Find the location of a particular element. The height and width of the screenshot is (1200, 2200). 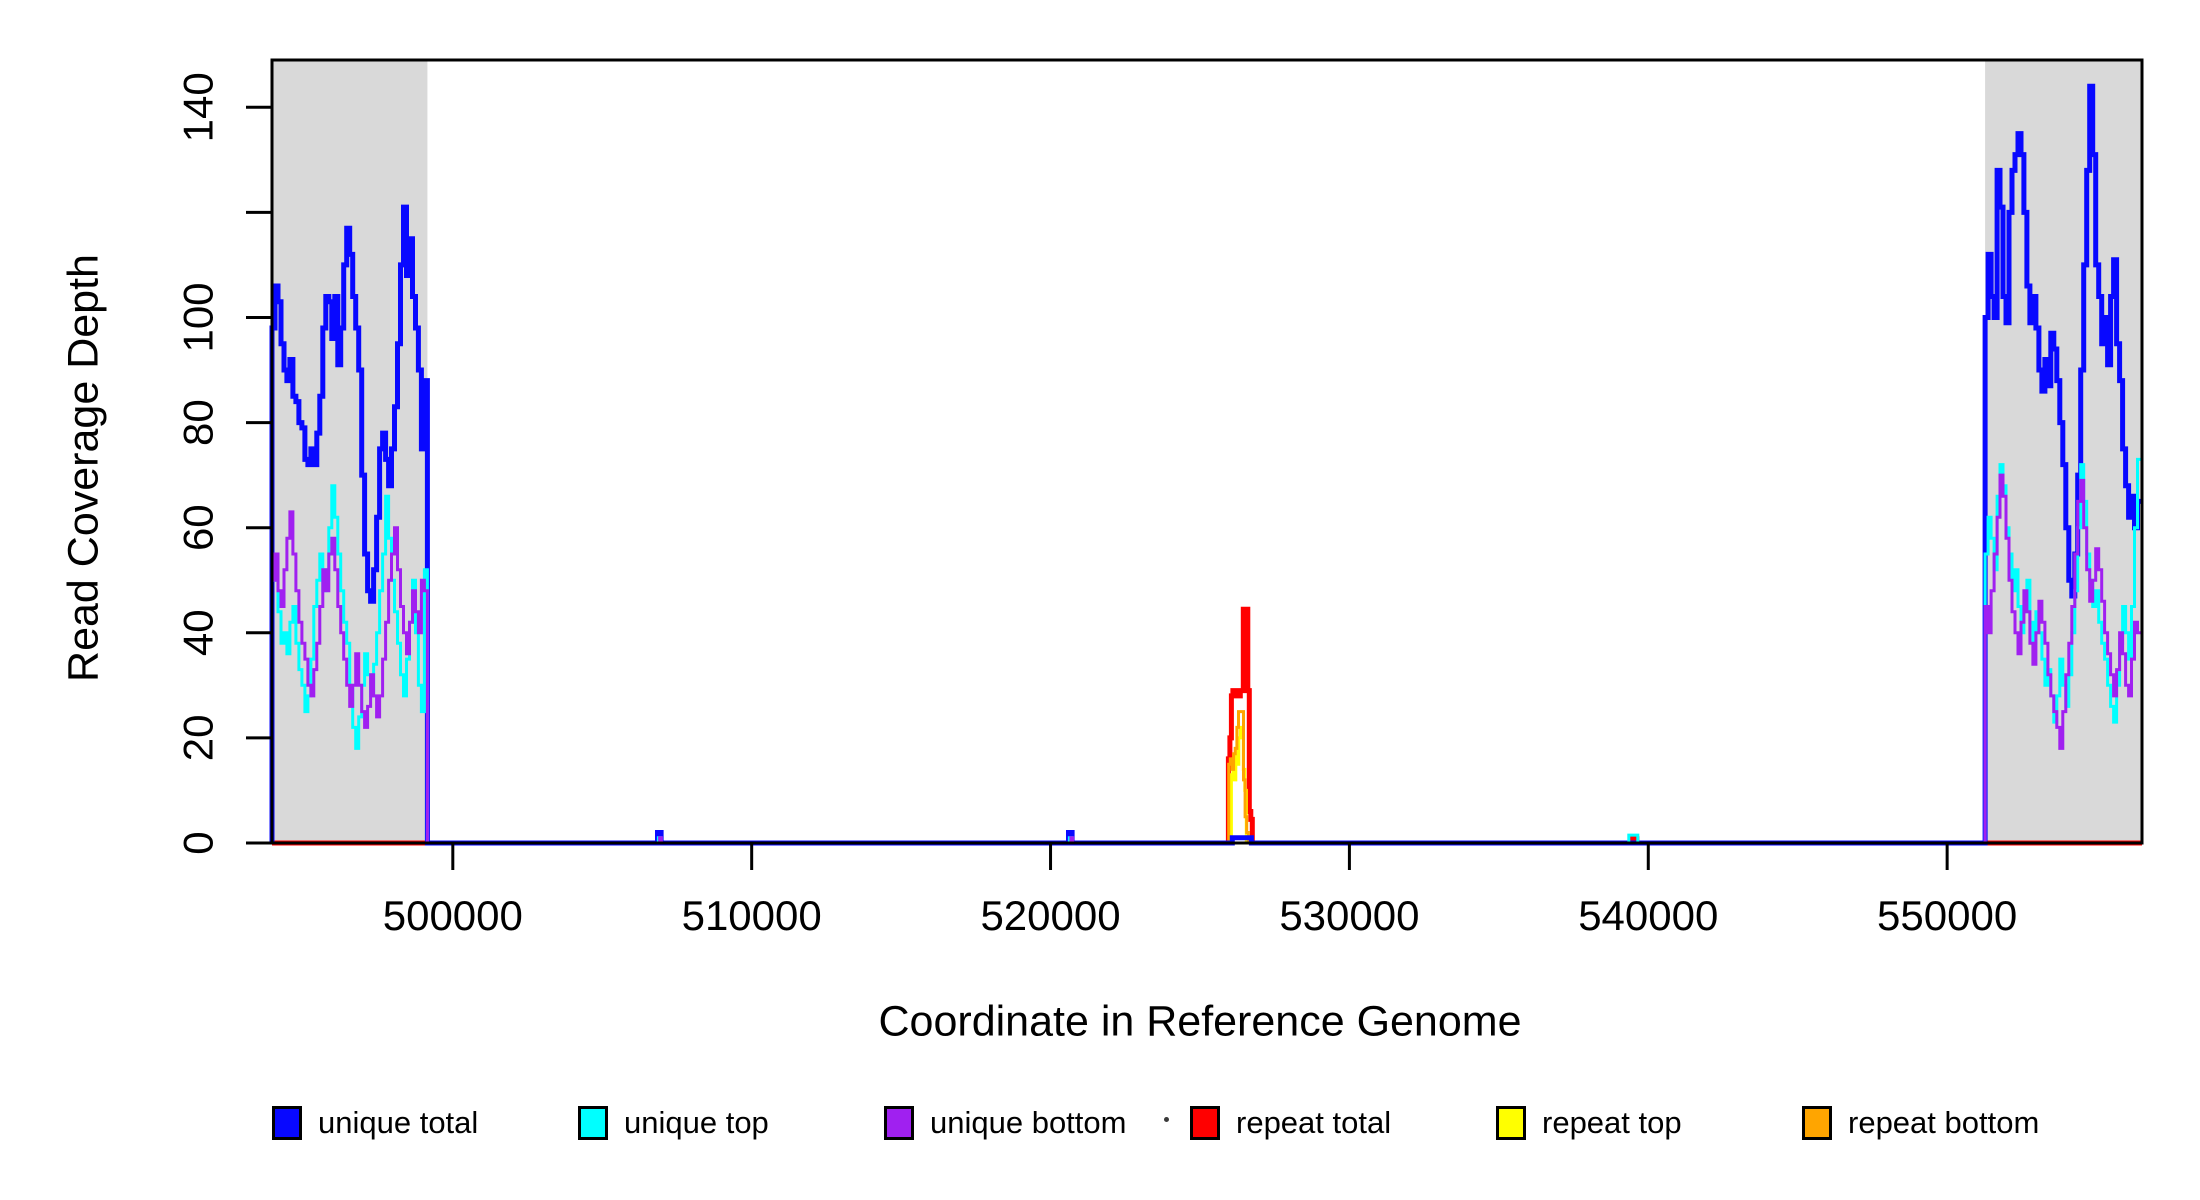

x-tick-label: 500000 is located at coordinates (453, 915).